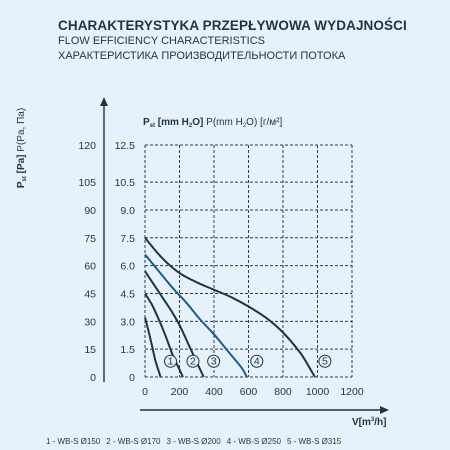  I want to click on title-russian: ХАРАКТЕРИСТИКА ПРОИЗВОДИТЕЛЬНОСТИ ПОТОКА, so click(202, 56).